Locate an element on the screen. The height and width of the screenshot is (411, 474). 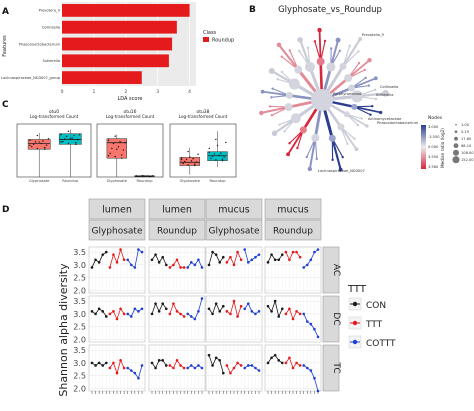
panel-d-y-tick-label: 2.5 is located at coordinates (79, 278).